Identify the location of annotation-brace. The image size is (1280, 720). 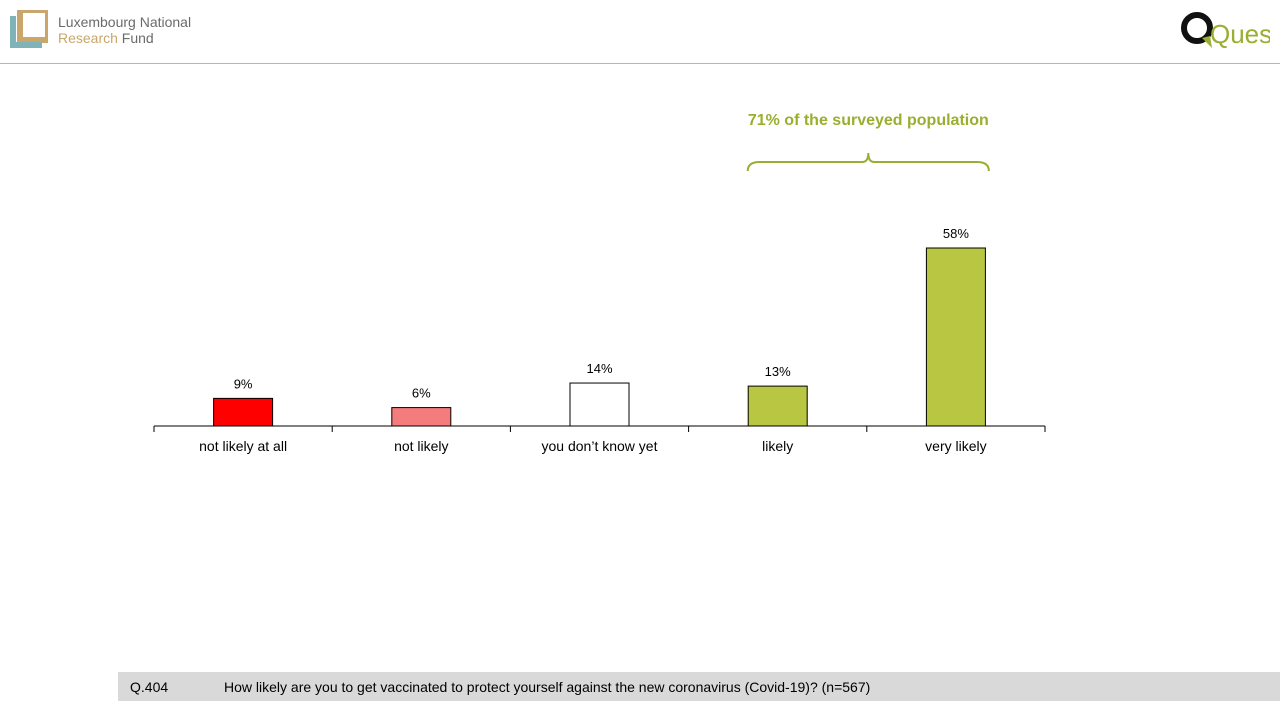
(868, 162).